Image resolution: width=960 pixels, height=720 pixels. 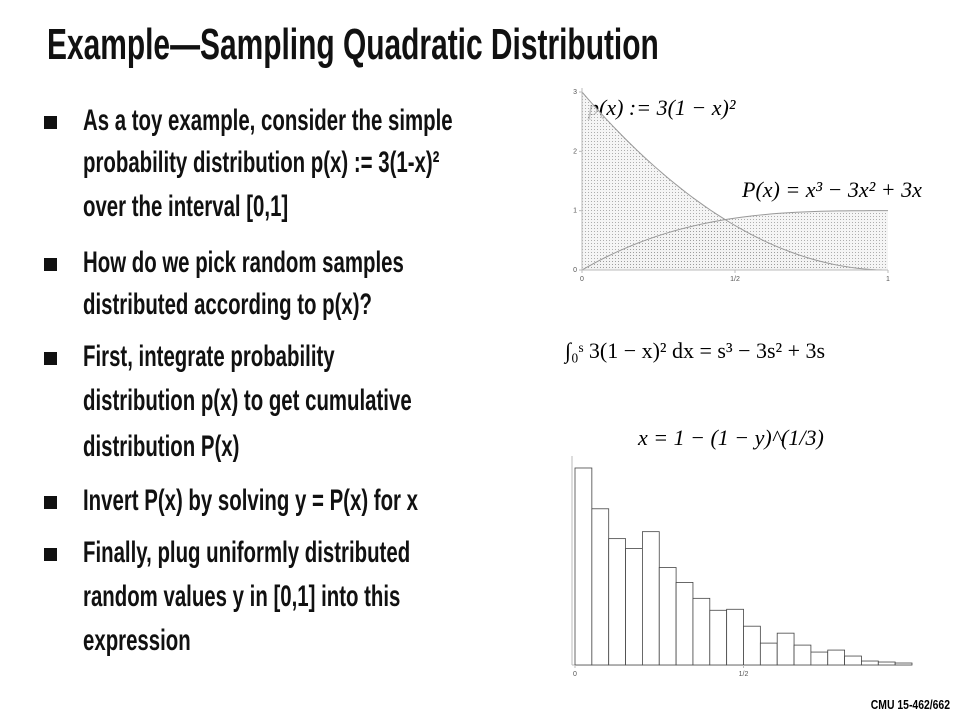 What do you see at coordinates (888, 279) in the screenshot?
I see `x-tick-label: 1` at bounding box center [888, 279].